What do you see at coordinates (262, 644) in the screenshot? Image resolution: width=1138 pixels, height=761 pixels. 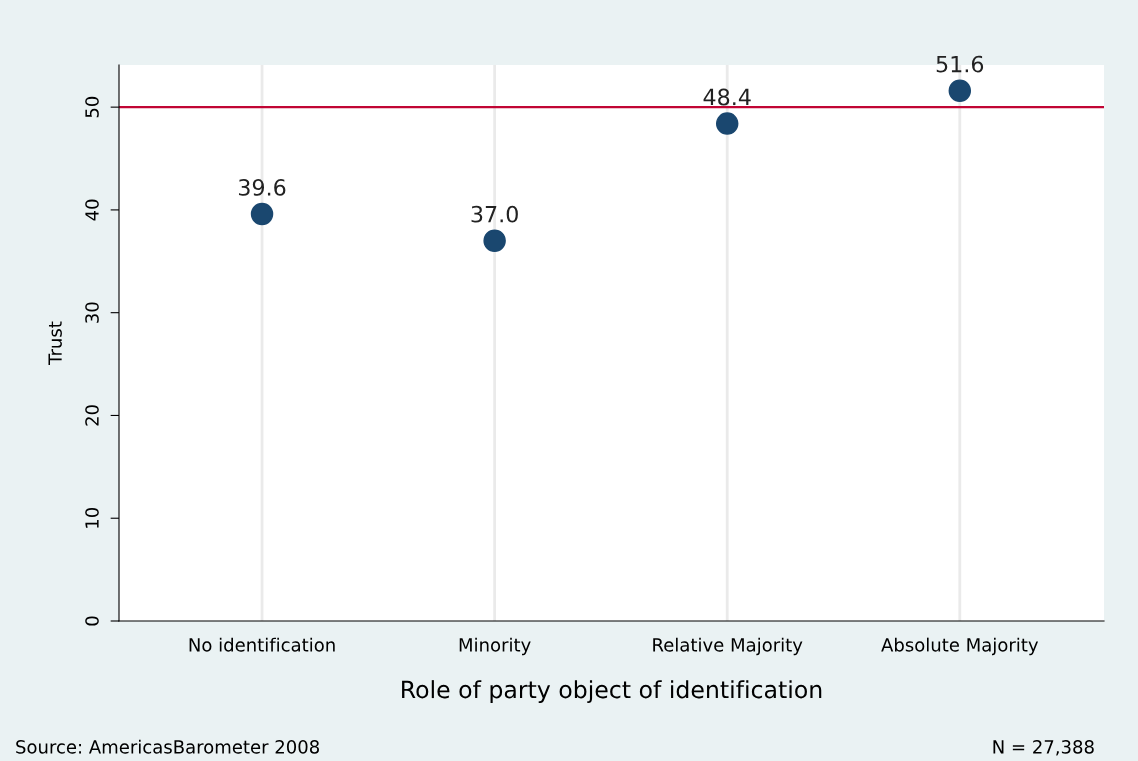 I see `x-tick-label: No identification` at bounding box center [262, 644].